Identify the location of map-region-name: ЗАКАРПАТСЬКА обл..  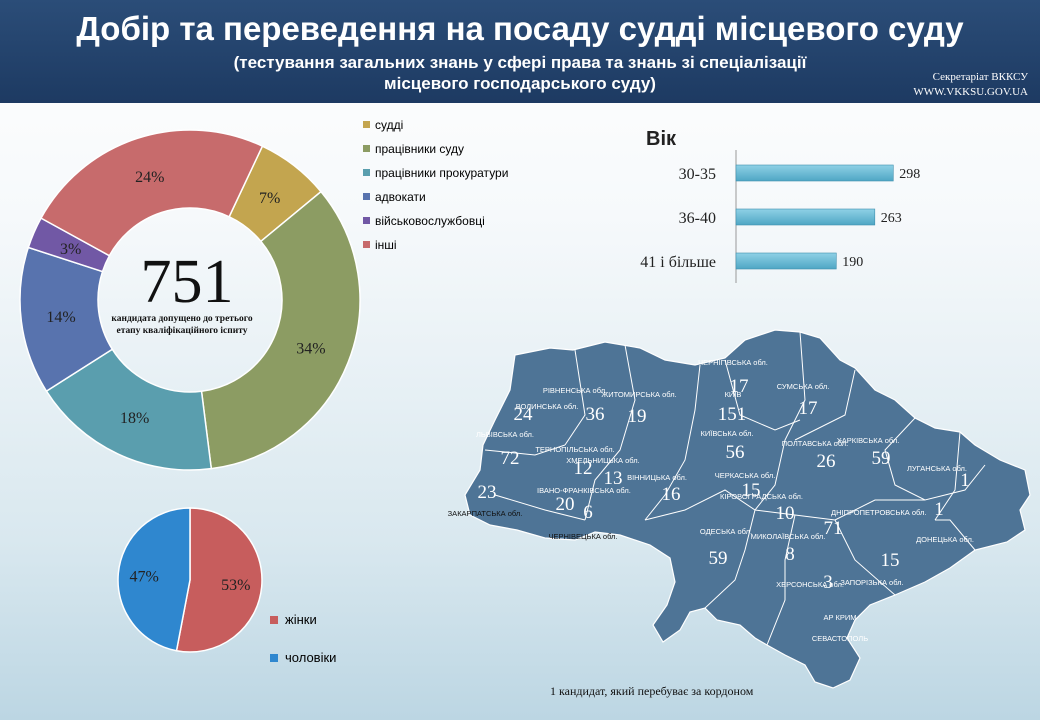
(485, 513).